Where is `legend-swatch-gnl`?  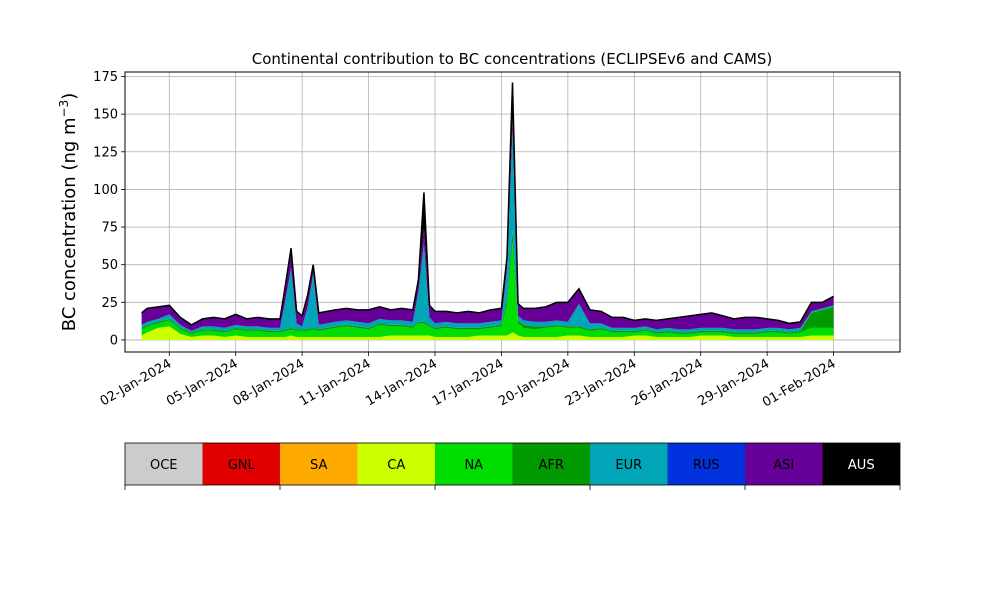 legend-swatch-gnl is located at coordinates (241, 464).